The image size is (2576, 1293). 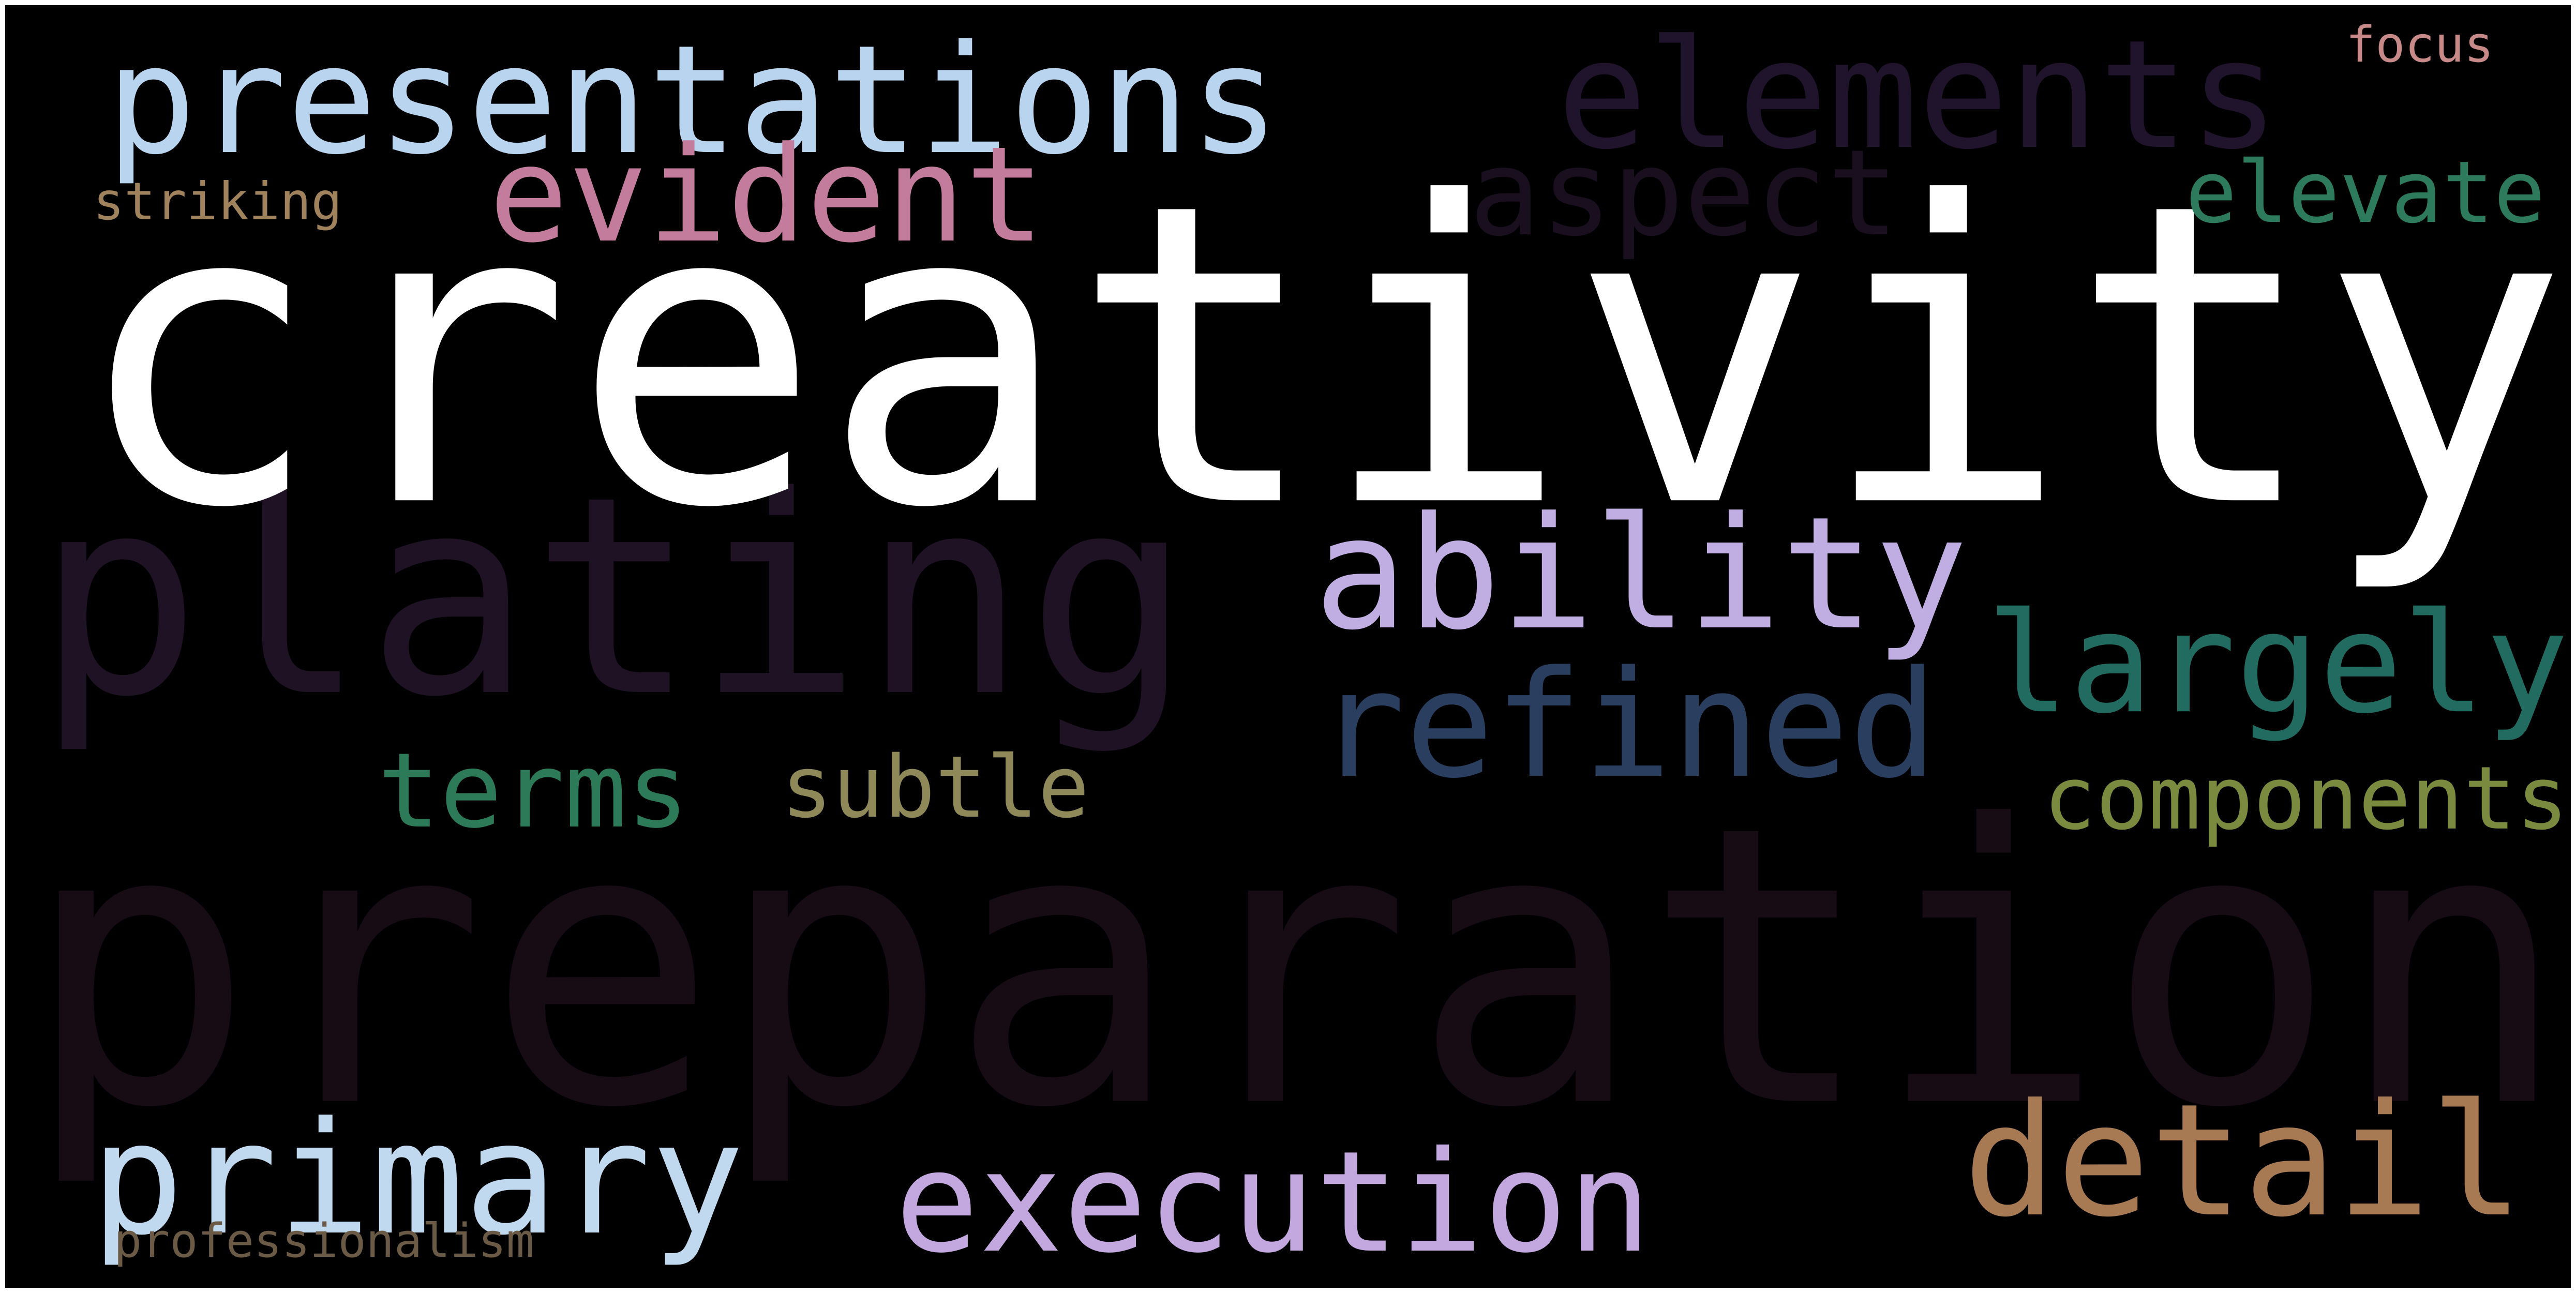 I want to click on word-detail: detail, so click(x=2243, y=1161).